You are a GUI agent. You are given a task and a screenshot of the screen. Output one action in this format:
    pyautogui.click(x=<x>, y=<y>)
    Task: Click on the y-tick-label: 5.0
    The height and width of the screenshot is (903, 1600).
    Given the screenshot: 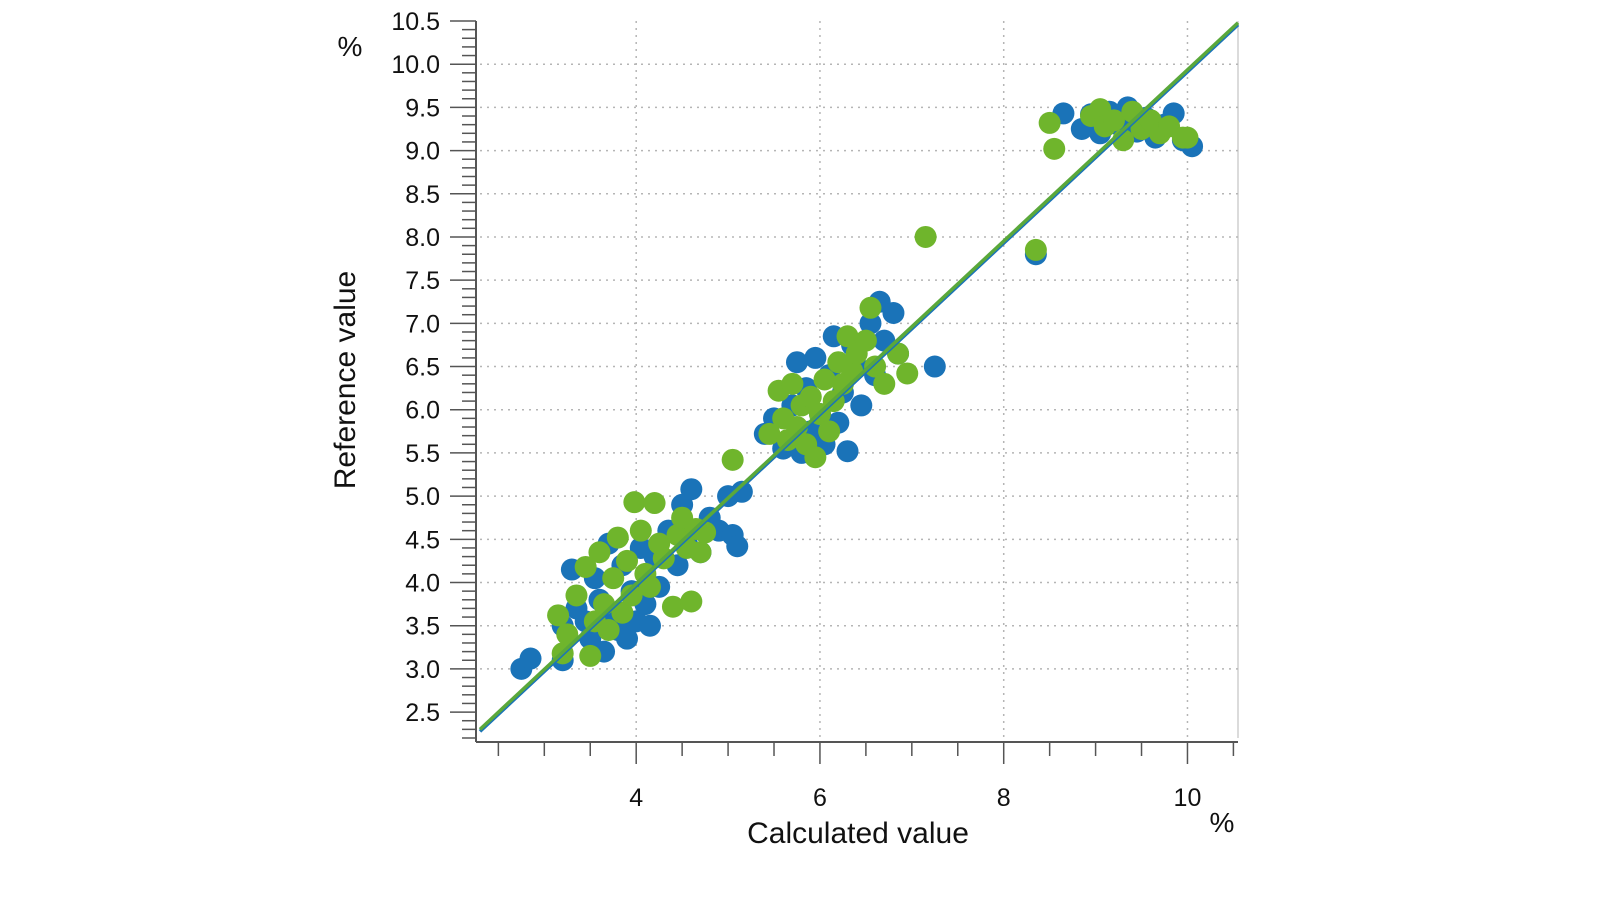 What is the action you would take?
    pyautogui.click(x=422, y=497)
    